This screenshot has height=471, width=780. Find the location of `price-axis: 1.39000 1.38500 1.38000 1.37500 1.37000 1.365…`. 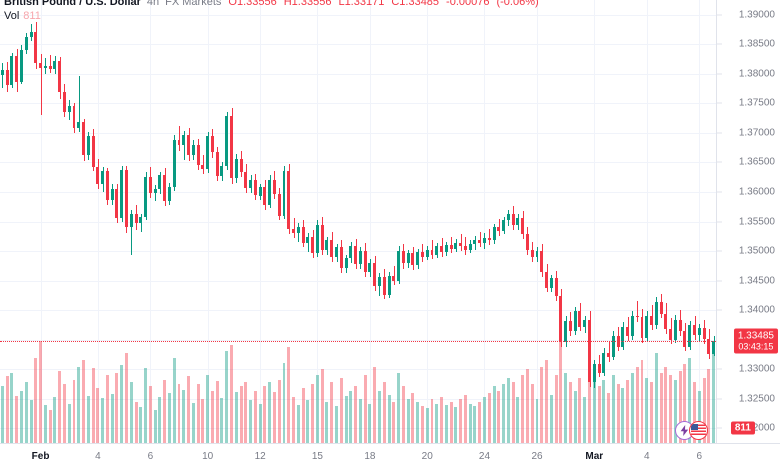

price-axis: 1.39000 1.38500 1.38000 1.37500 1.37000 1.365… is located at coordinates (748, 221).